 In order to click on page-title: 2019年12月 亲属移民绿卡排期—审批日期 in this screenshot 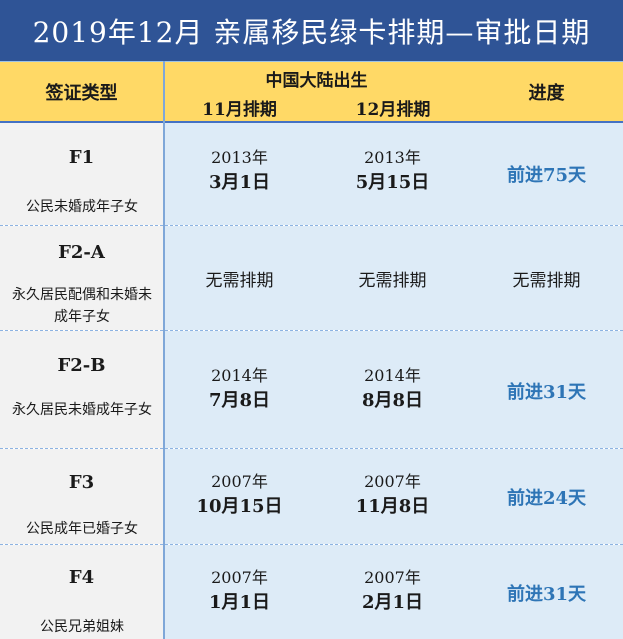, I will do `click(311, 30)`.